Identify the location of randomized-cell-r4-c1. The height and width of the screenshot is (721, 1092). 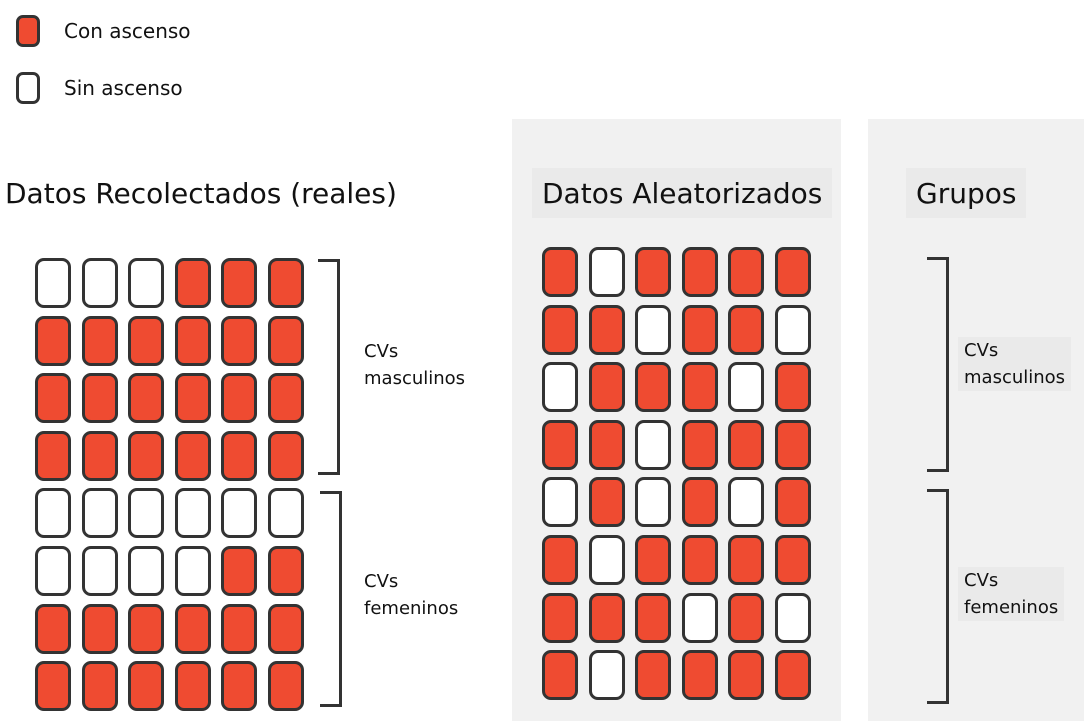
(560, 445).